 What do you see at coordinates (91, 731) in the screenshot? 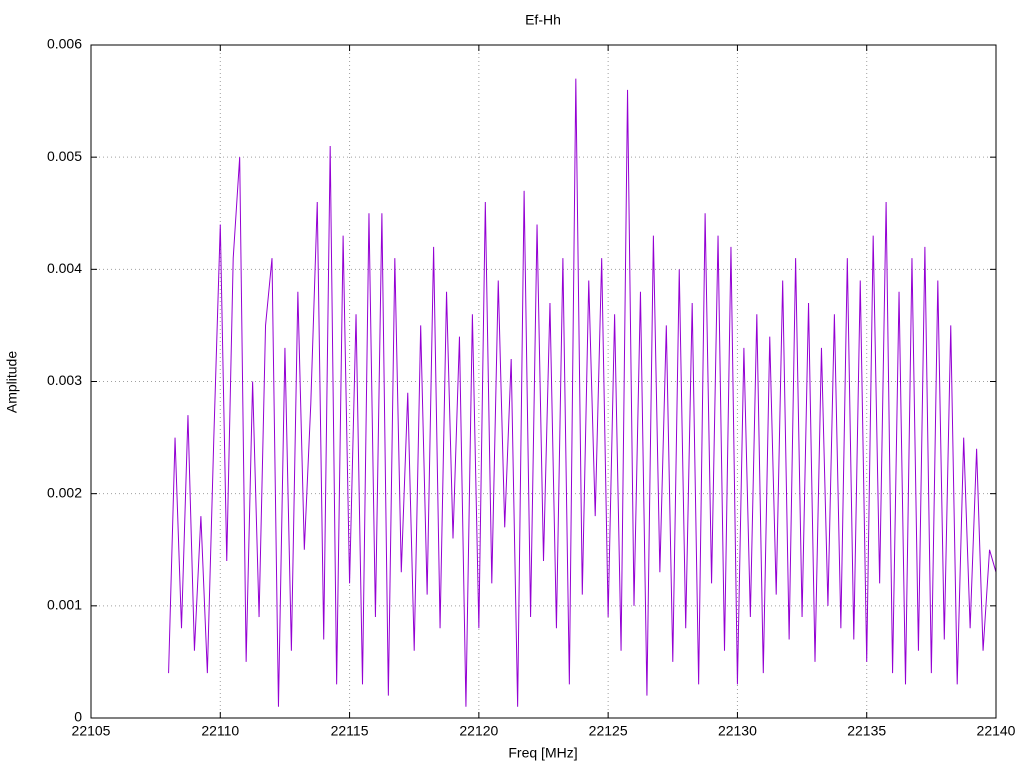
I see `x-tick-label: 22105` at bounding box center [91, 731].